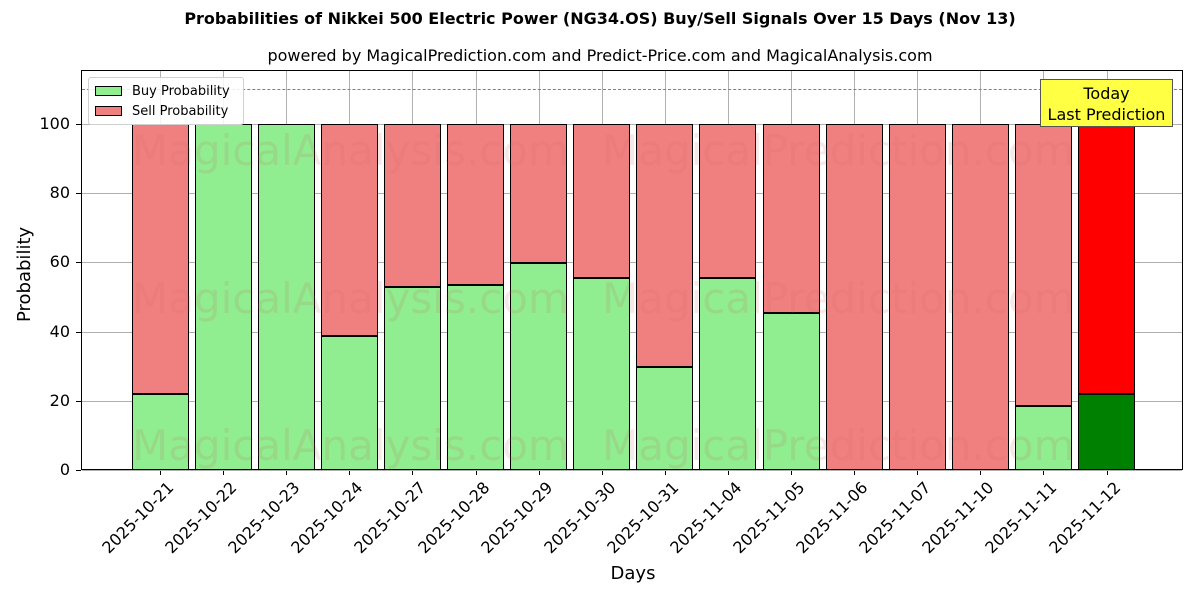 The width and height of the screenshot is (1200, 600). Describe the element at coordinates (1106, 93) in the screenshot. I see `annotation-line-1: Today` at that location.